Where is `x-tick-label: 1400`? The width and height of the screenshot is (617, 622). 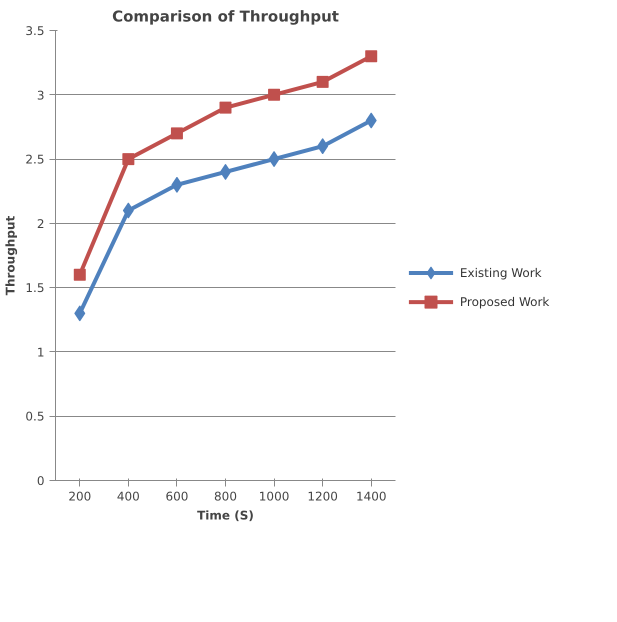 x-tick-label: 1400 is located at coordinates (371, 497).